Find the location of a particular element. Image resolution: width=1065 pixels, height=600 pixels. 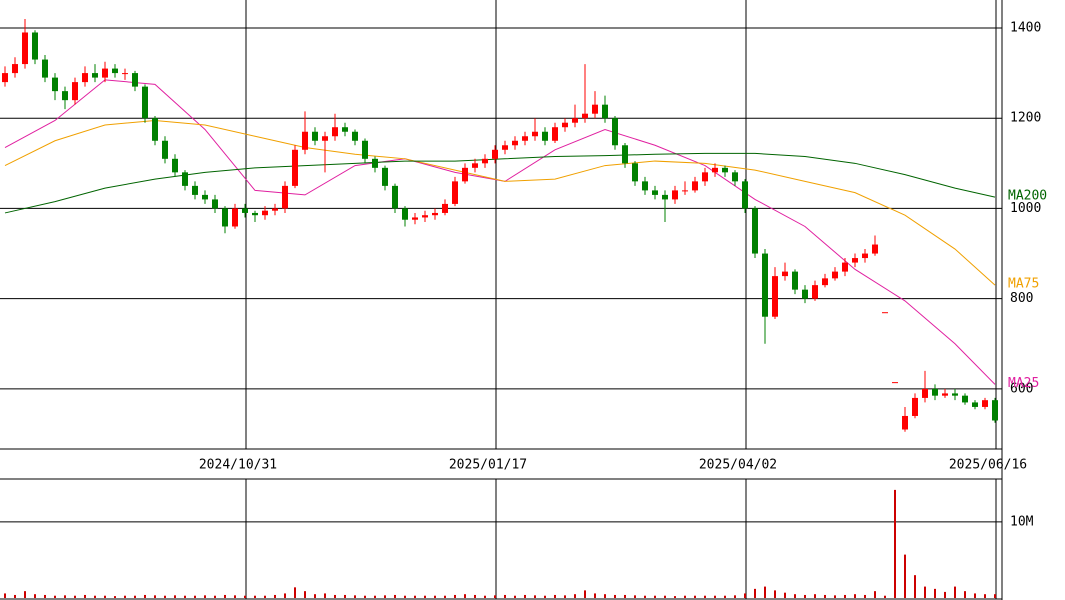

ma-label: MA25 is located at coordinates (1023, 383).